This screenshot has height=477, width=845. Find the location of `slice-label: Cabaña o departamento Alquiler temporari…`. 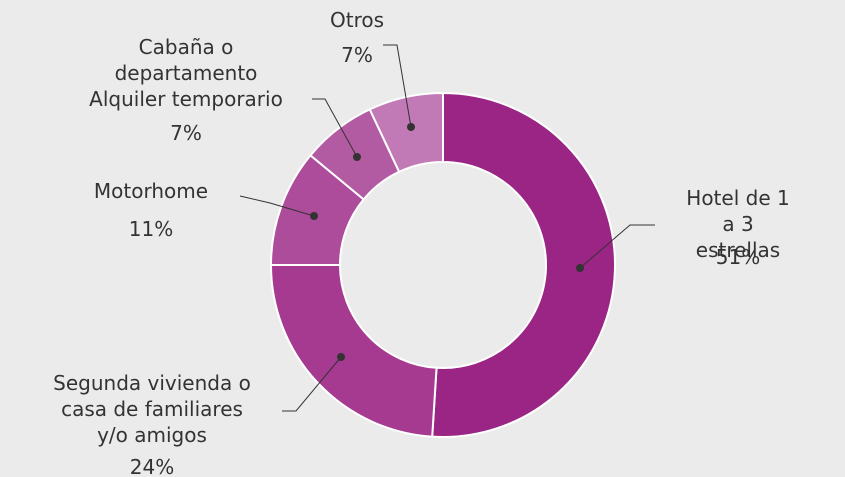

slice-label: Cabaña o departamento Alquiler temporari… is located at coordinates (186, 73).